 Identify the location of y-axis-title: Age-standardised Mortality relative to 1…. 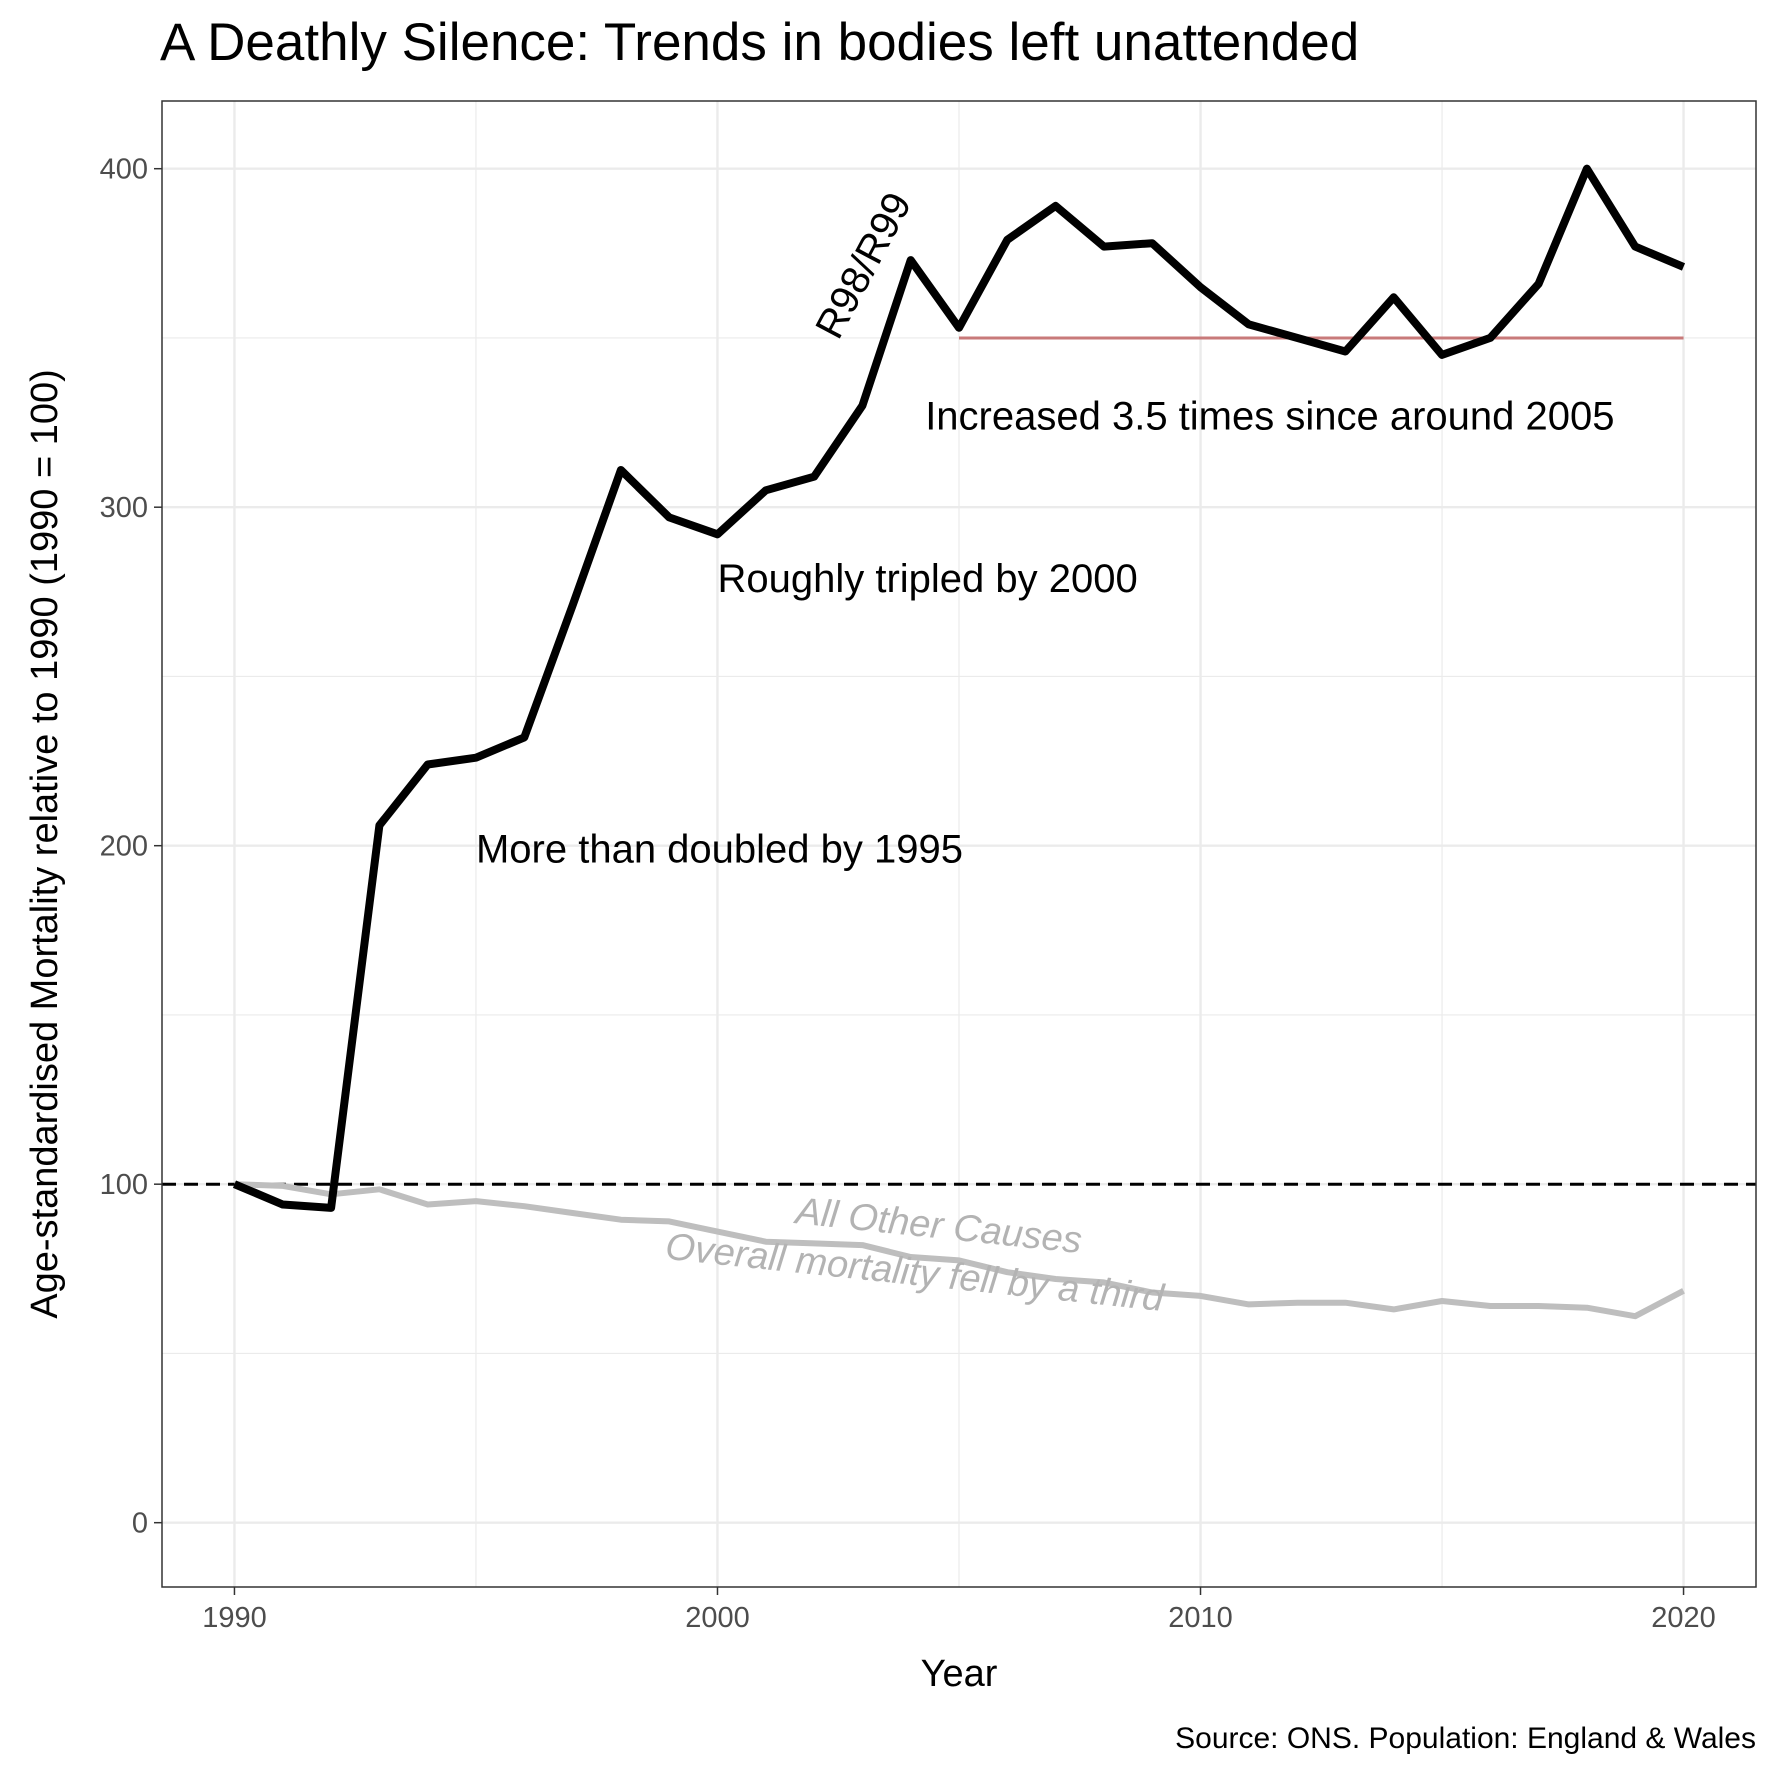
(45, 844).